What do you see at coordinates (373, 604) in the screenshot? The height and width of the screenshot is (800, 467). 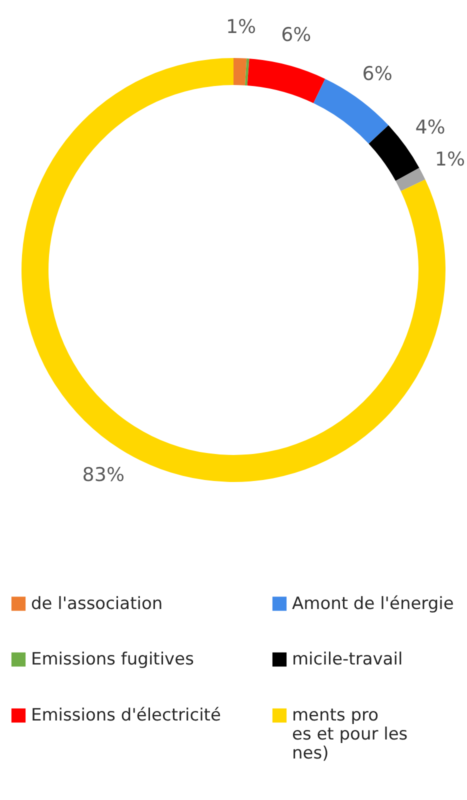 I see `legend-label: Amont de l'énergie` at bounding box center [373, 604].